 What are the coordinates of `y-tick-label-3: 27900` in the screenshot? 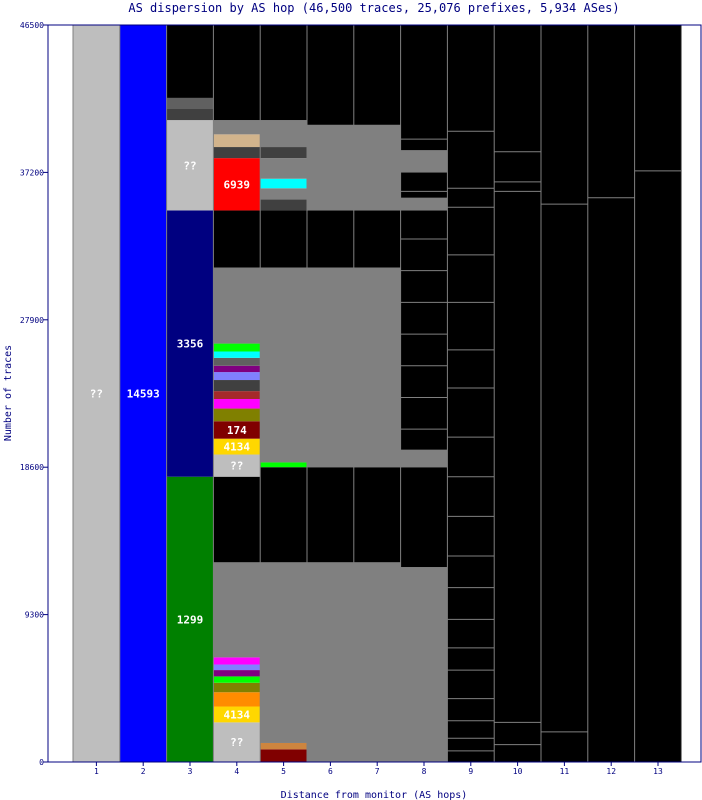 It's located at (32, 320).